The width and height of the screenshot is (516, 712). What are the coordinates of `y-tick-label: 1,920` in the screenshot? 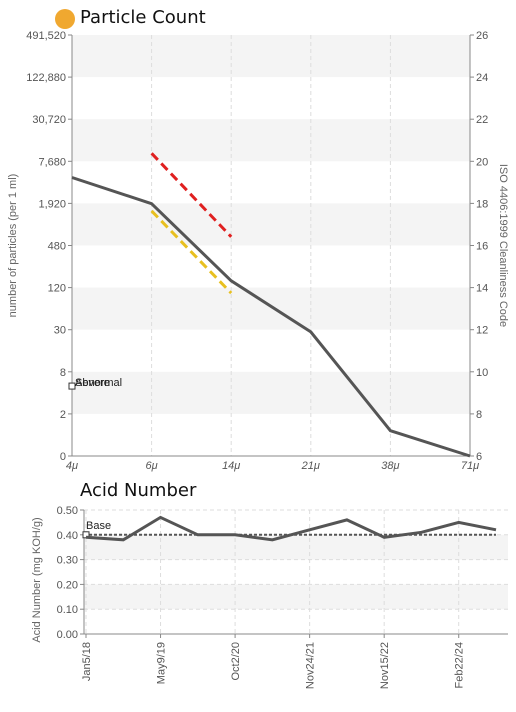 It's located at (52, 204).